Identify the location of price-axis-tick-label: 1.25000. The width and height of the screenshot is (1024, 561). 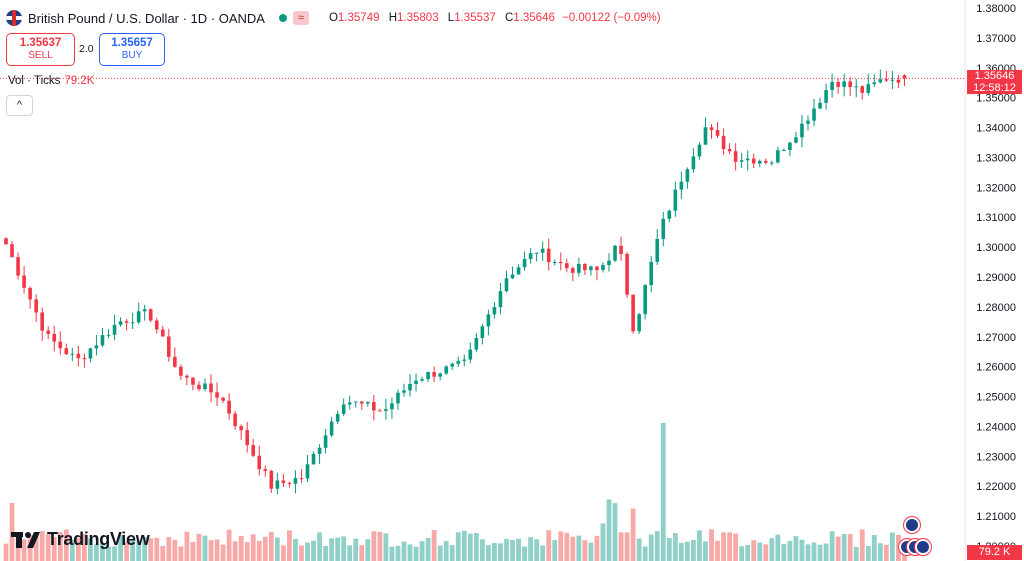
(996, 398).